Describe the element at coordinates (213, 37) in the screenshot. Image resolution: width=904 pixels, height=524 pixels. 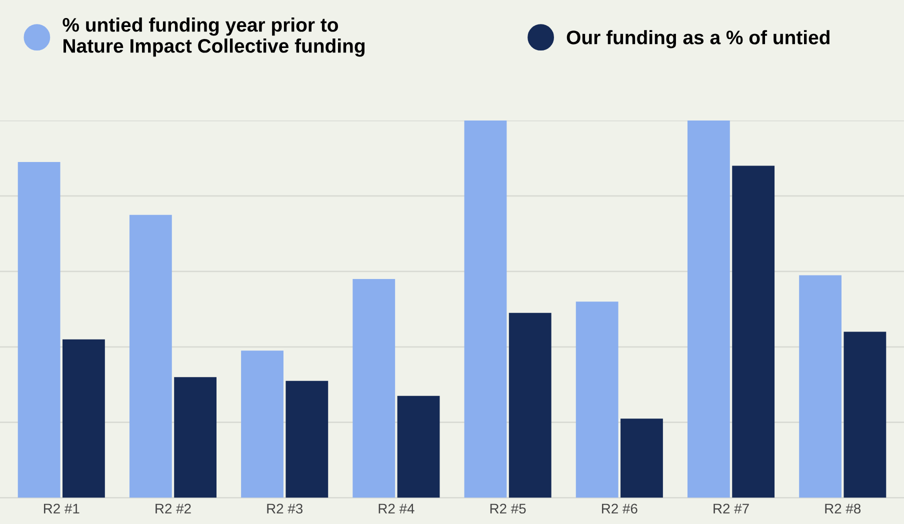
I see `legend-label: % untied funding year prior to Nature Impact Collective funding` at that location.